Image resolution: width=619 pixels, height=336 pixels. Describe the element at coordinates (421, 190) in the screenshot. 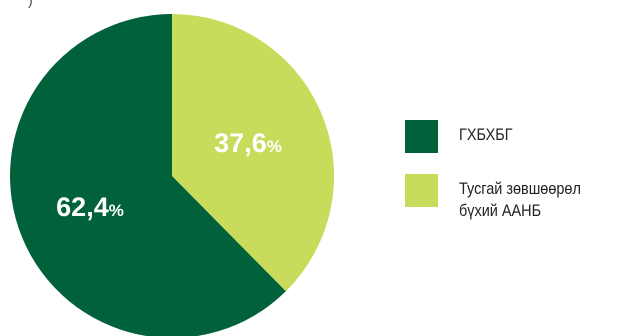

I see `legend-swatch-licensed-entities` at that location.